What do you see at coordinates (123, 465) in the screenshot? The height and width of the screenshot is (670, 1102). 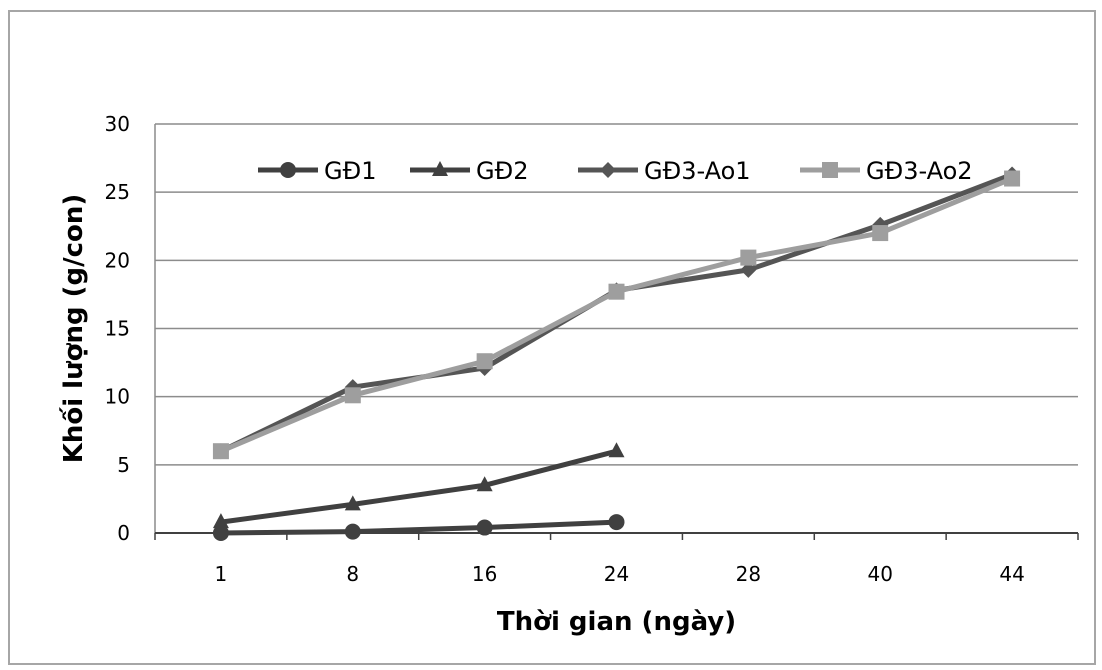 I see `y-tick-label-1: 5` at bounding box center [123, 465].